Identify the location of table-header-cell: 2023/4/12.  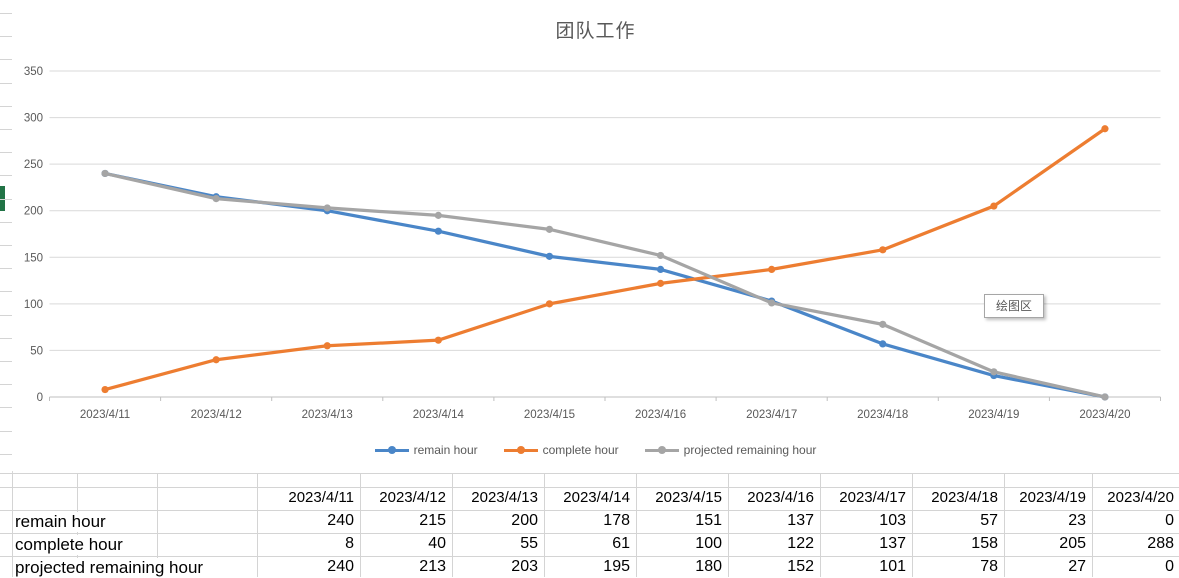
(412, 497).